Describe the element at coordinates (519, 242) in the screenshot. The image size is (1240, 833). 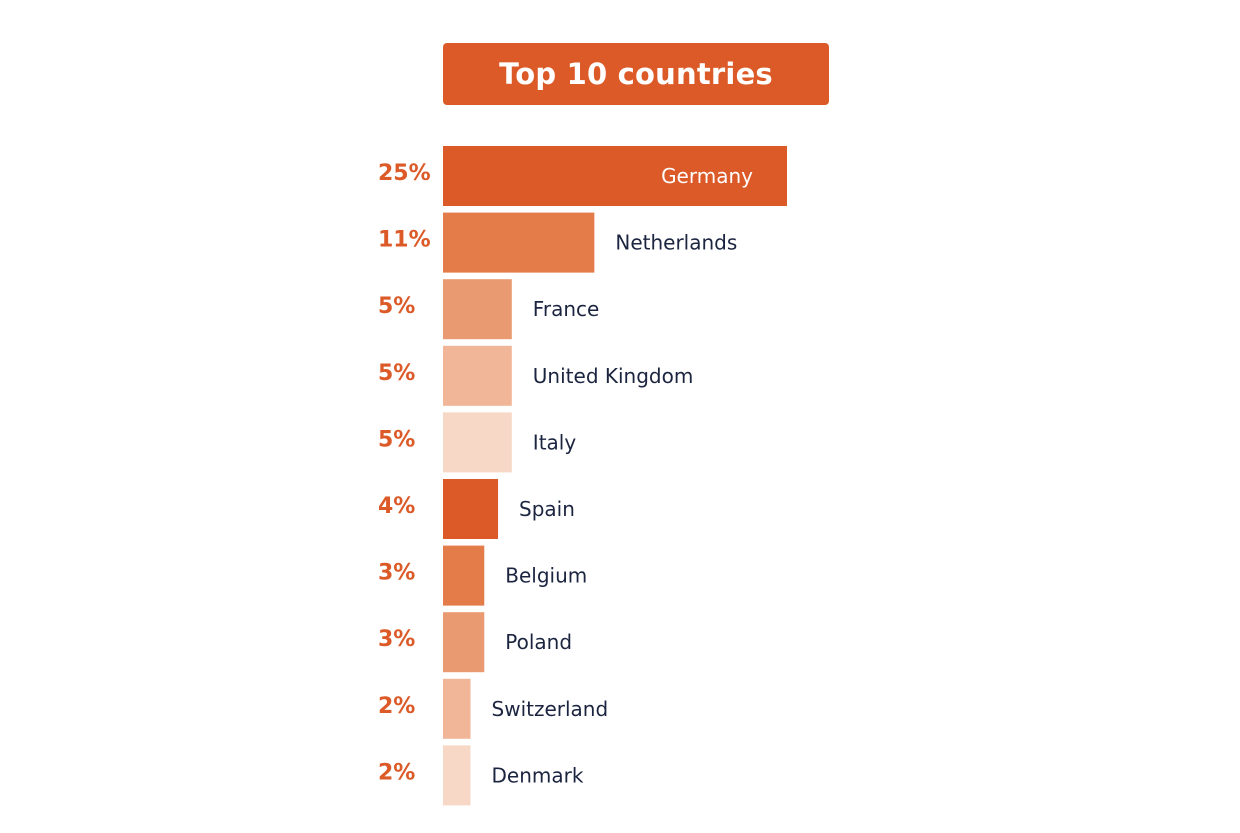
I see `bar-netherlands` at that location.